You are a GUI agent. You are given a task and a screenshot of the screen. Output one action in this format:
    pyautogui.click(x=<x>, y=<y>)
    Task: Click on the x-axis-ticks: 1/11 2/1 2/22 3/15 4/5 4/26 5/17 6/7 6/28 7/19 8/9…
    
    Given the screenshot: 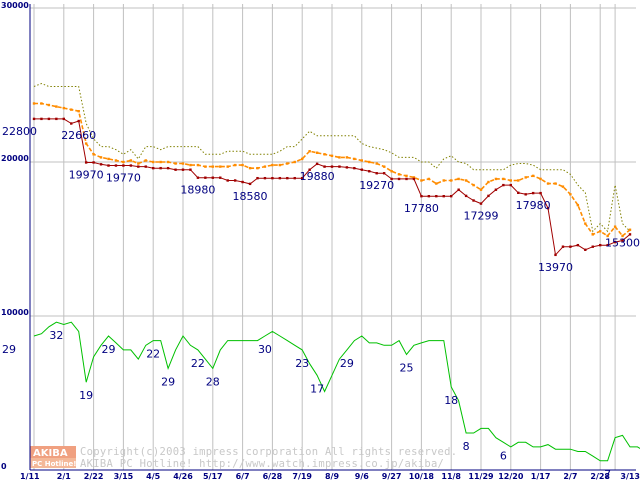 What is the action you would take?
    pyautogui.click(x=330, y=476)
    